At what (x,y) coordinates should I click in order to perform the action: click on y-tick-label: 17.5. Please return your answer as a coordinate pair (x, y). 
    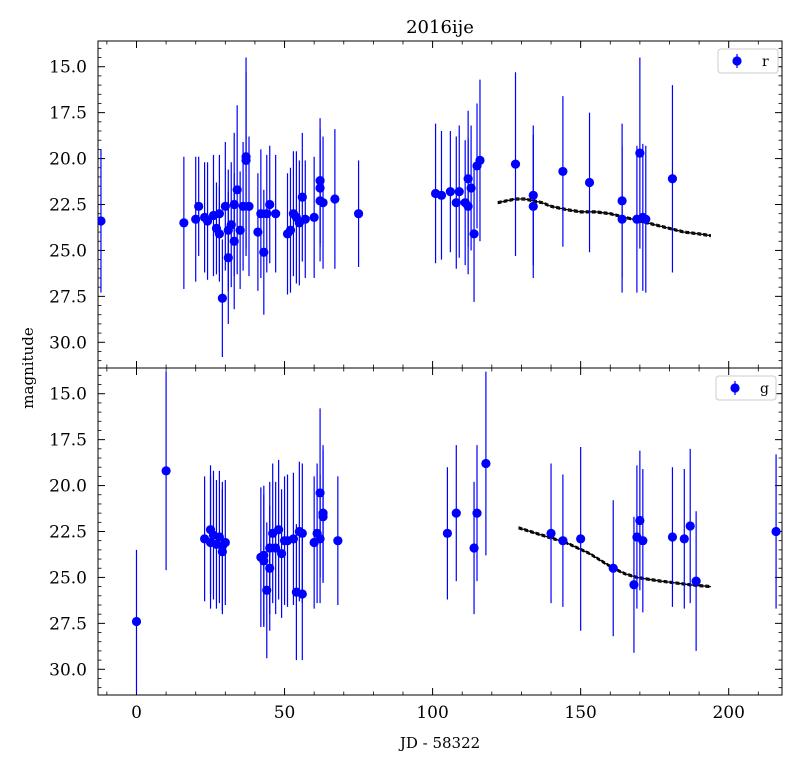
    Looking at the image, I should click on (68, 441).